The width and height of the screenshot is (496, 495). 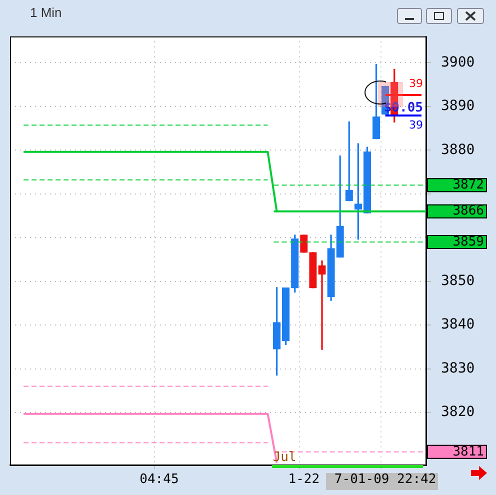 What do you see at coordinates (468, 452) in the screenshot?
I see `ref-line-label: 3811` at bounding box center [468, 452].